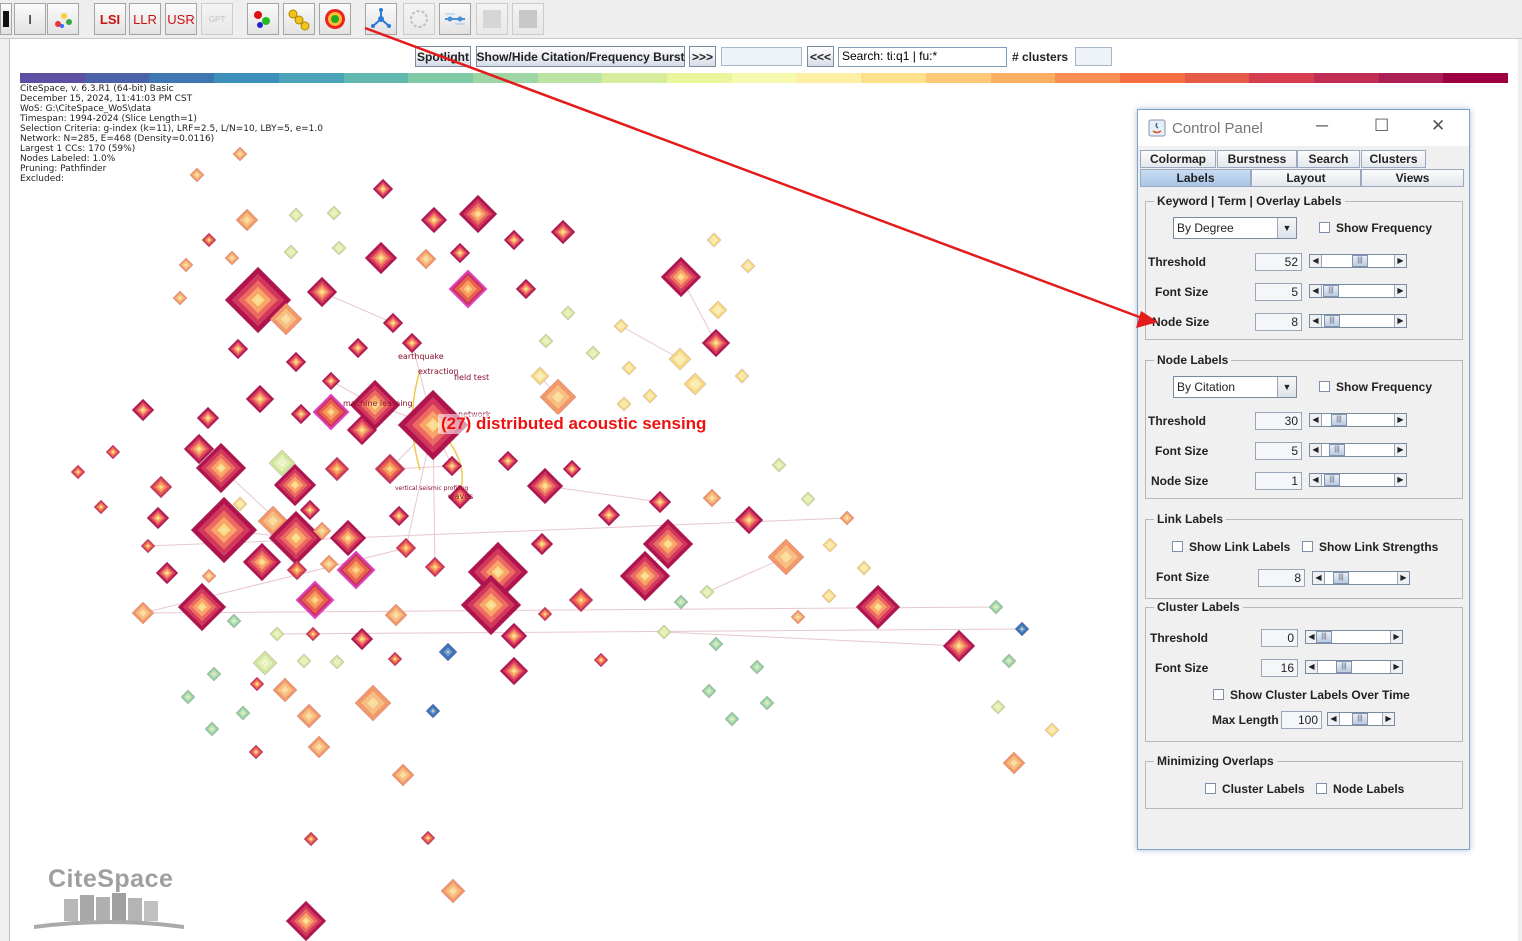  What do you see at coordinates (820, 56) in the screenshot?
I see `prev-button: <<<` at bounding box center [820, 56].